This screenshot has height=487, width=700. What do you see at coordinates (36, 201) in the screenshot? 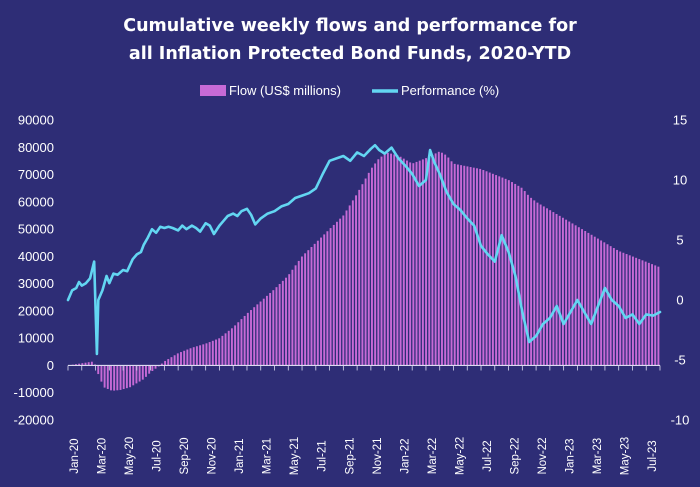
I see `left-axis-tick-label: 60000` at bounding box center [36, 201].